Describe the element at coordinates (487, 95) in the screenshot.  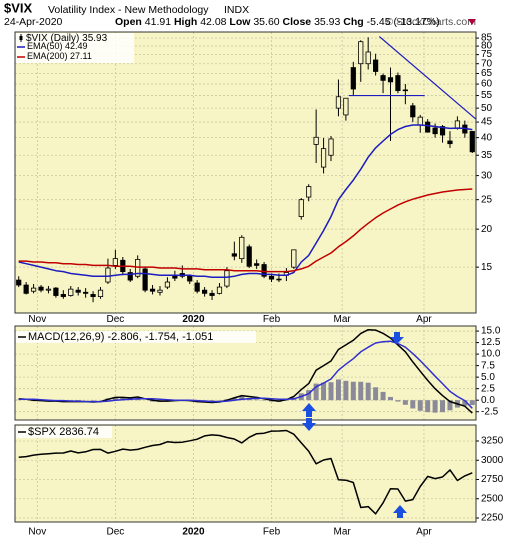
I see `y-tick-label: 55` at that location.